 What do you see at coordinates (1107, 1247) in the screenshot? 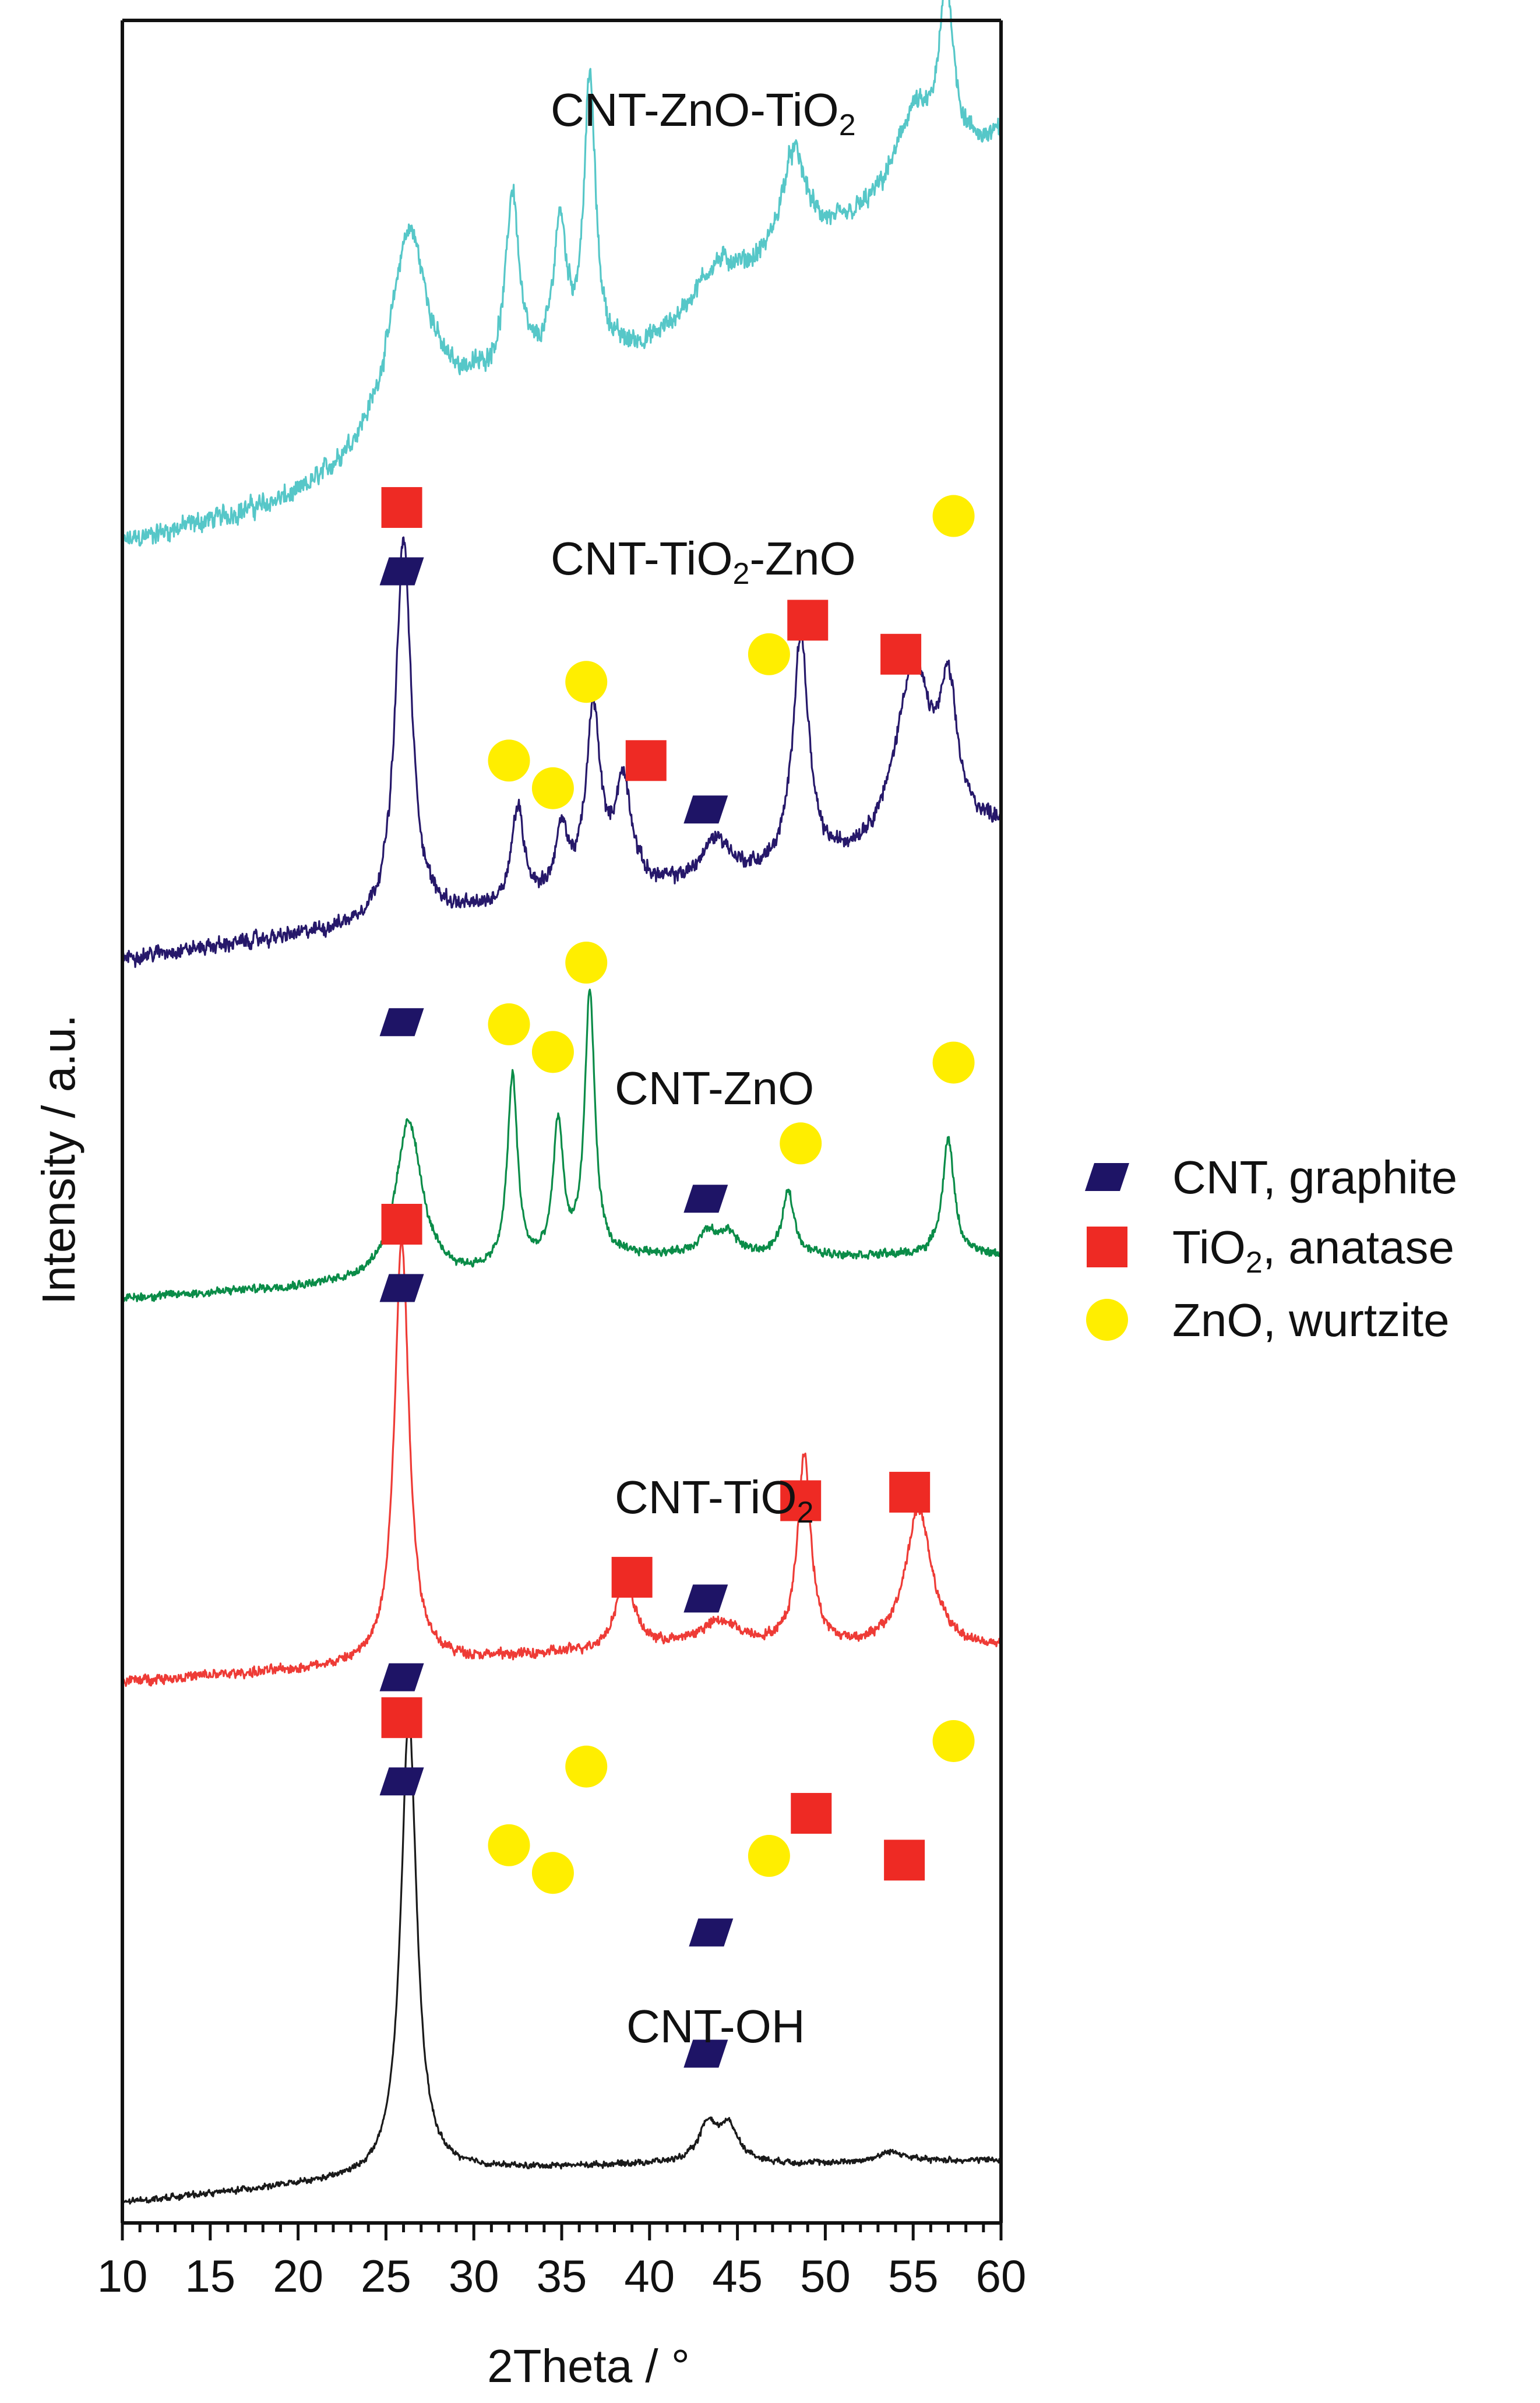
I see `legend-square-marker` at bounding box center [1107, 1247].